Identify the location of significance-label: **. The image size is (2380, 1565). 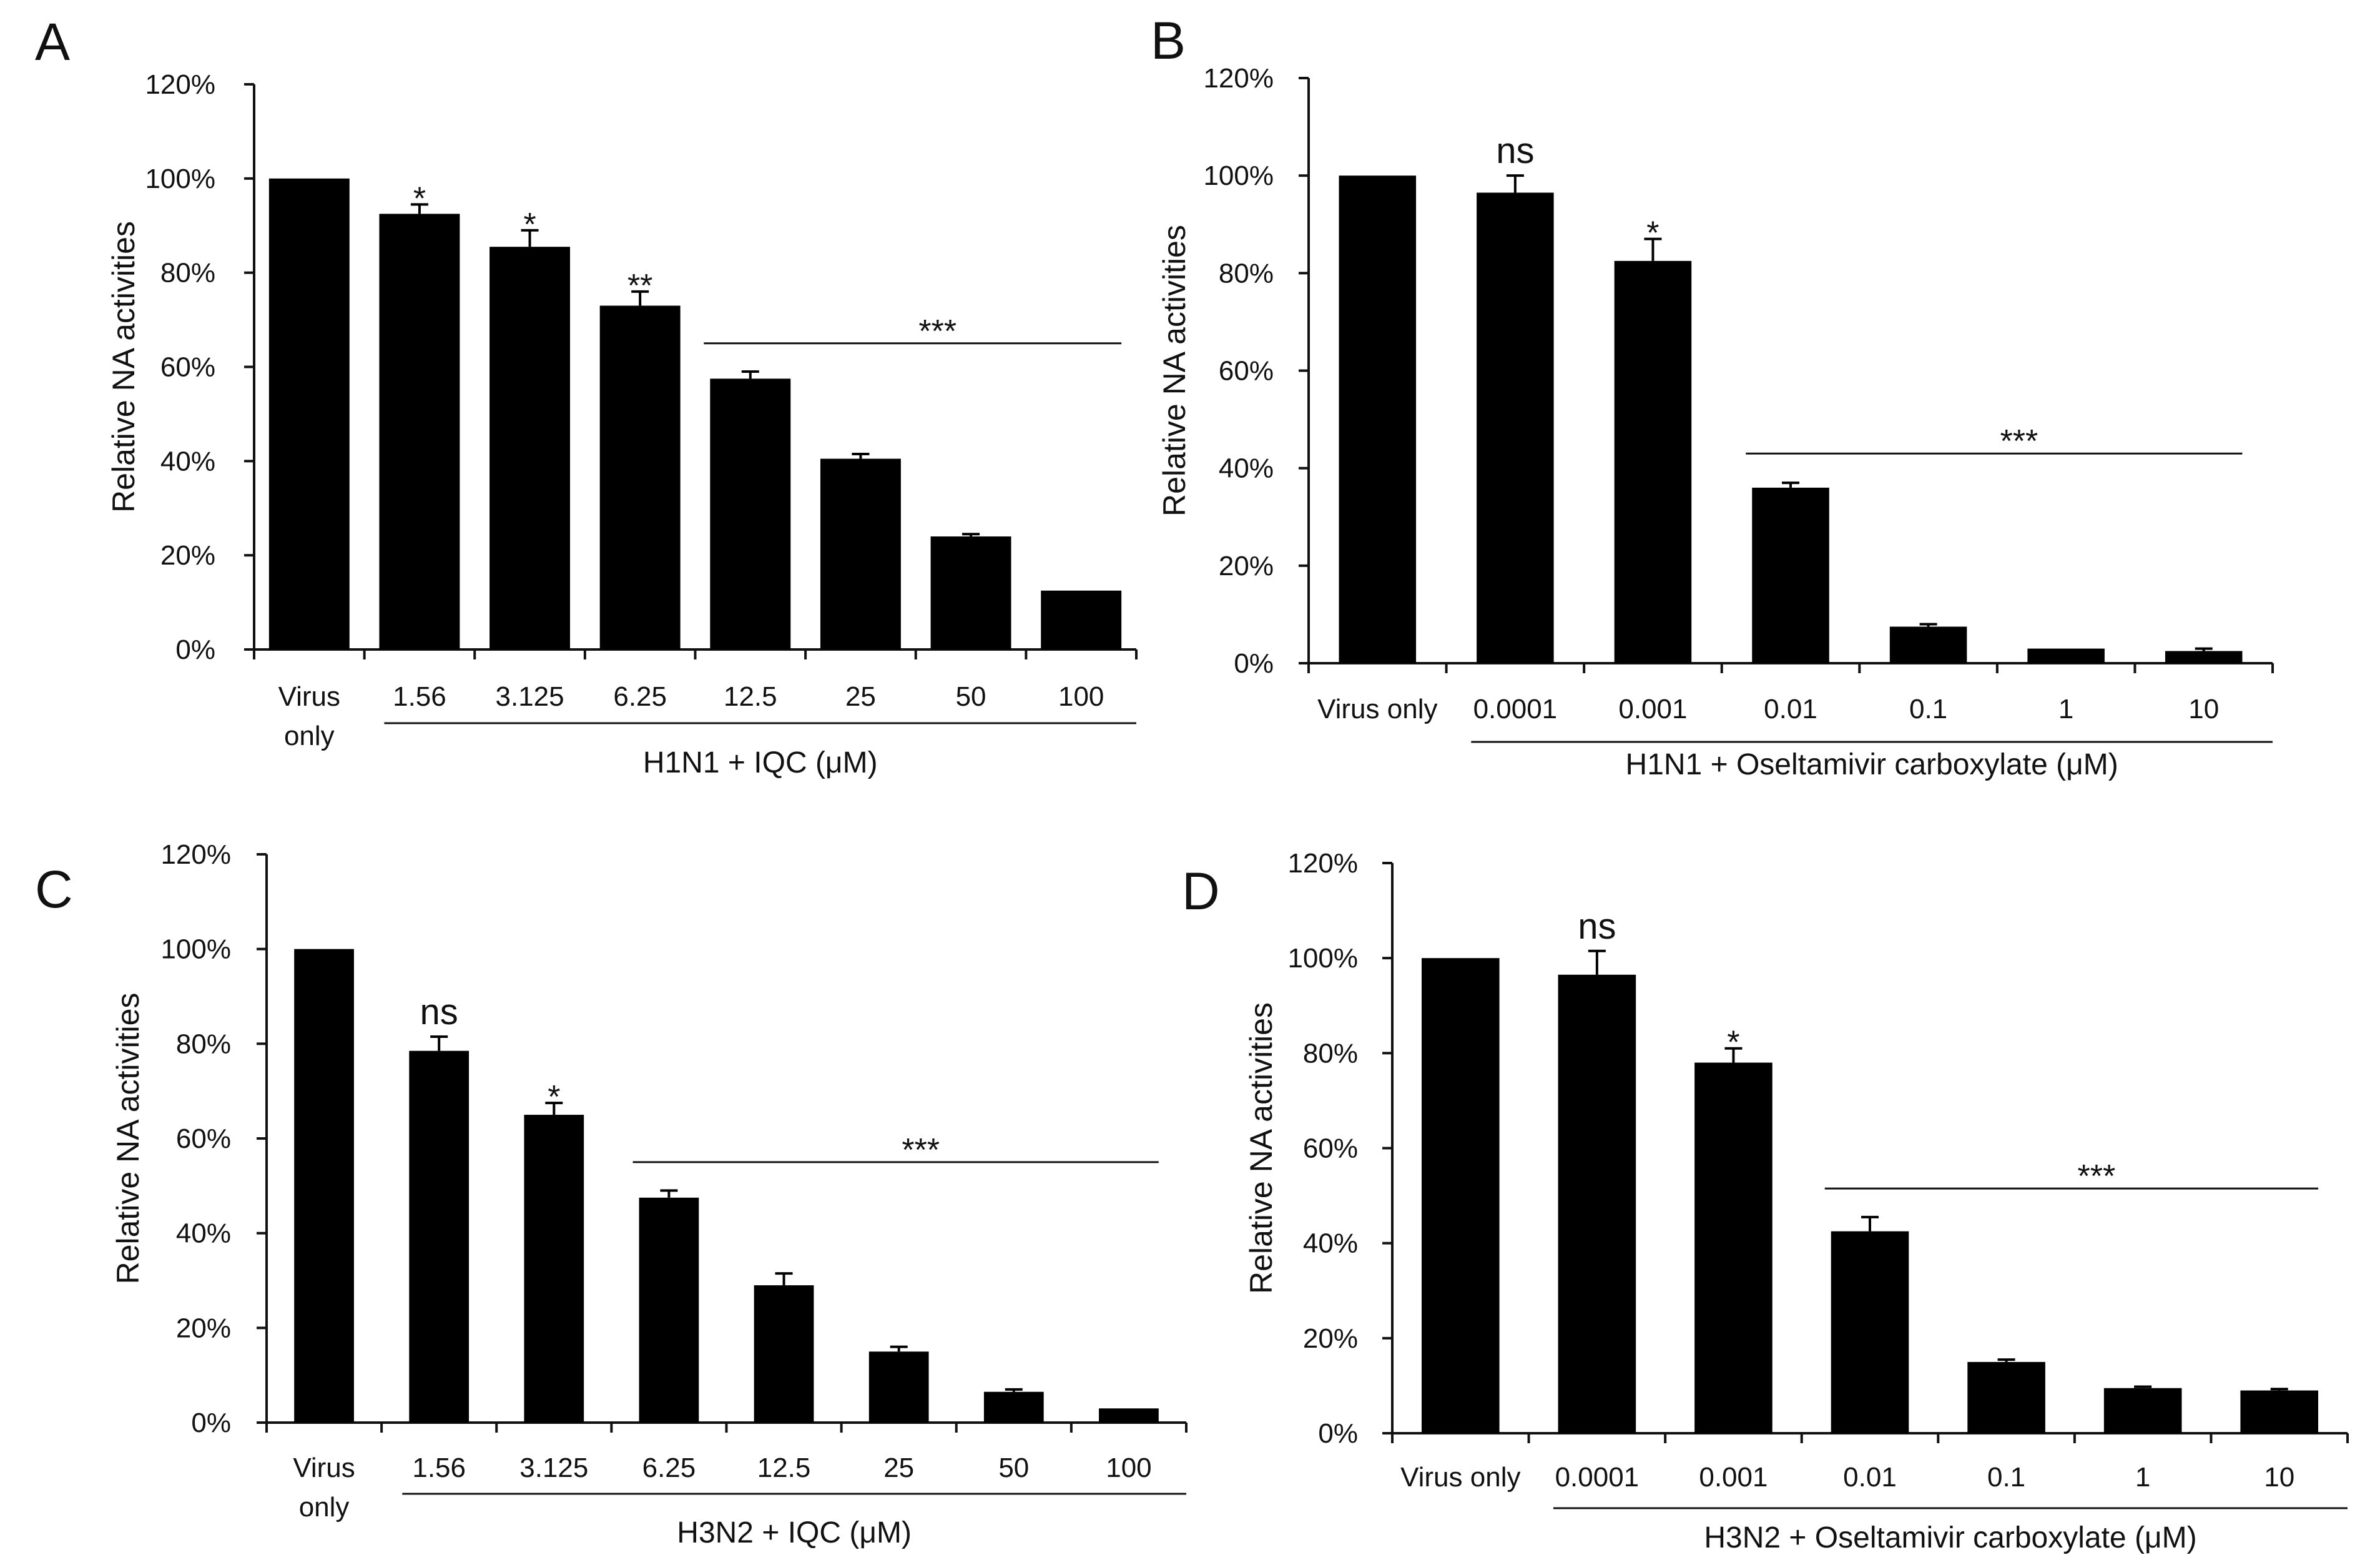
(640, 286).